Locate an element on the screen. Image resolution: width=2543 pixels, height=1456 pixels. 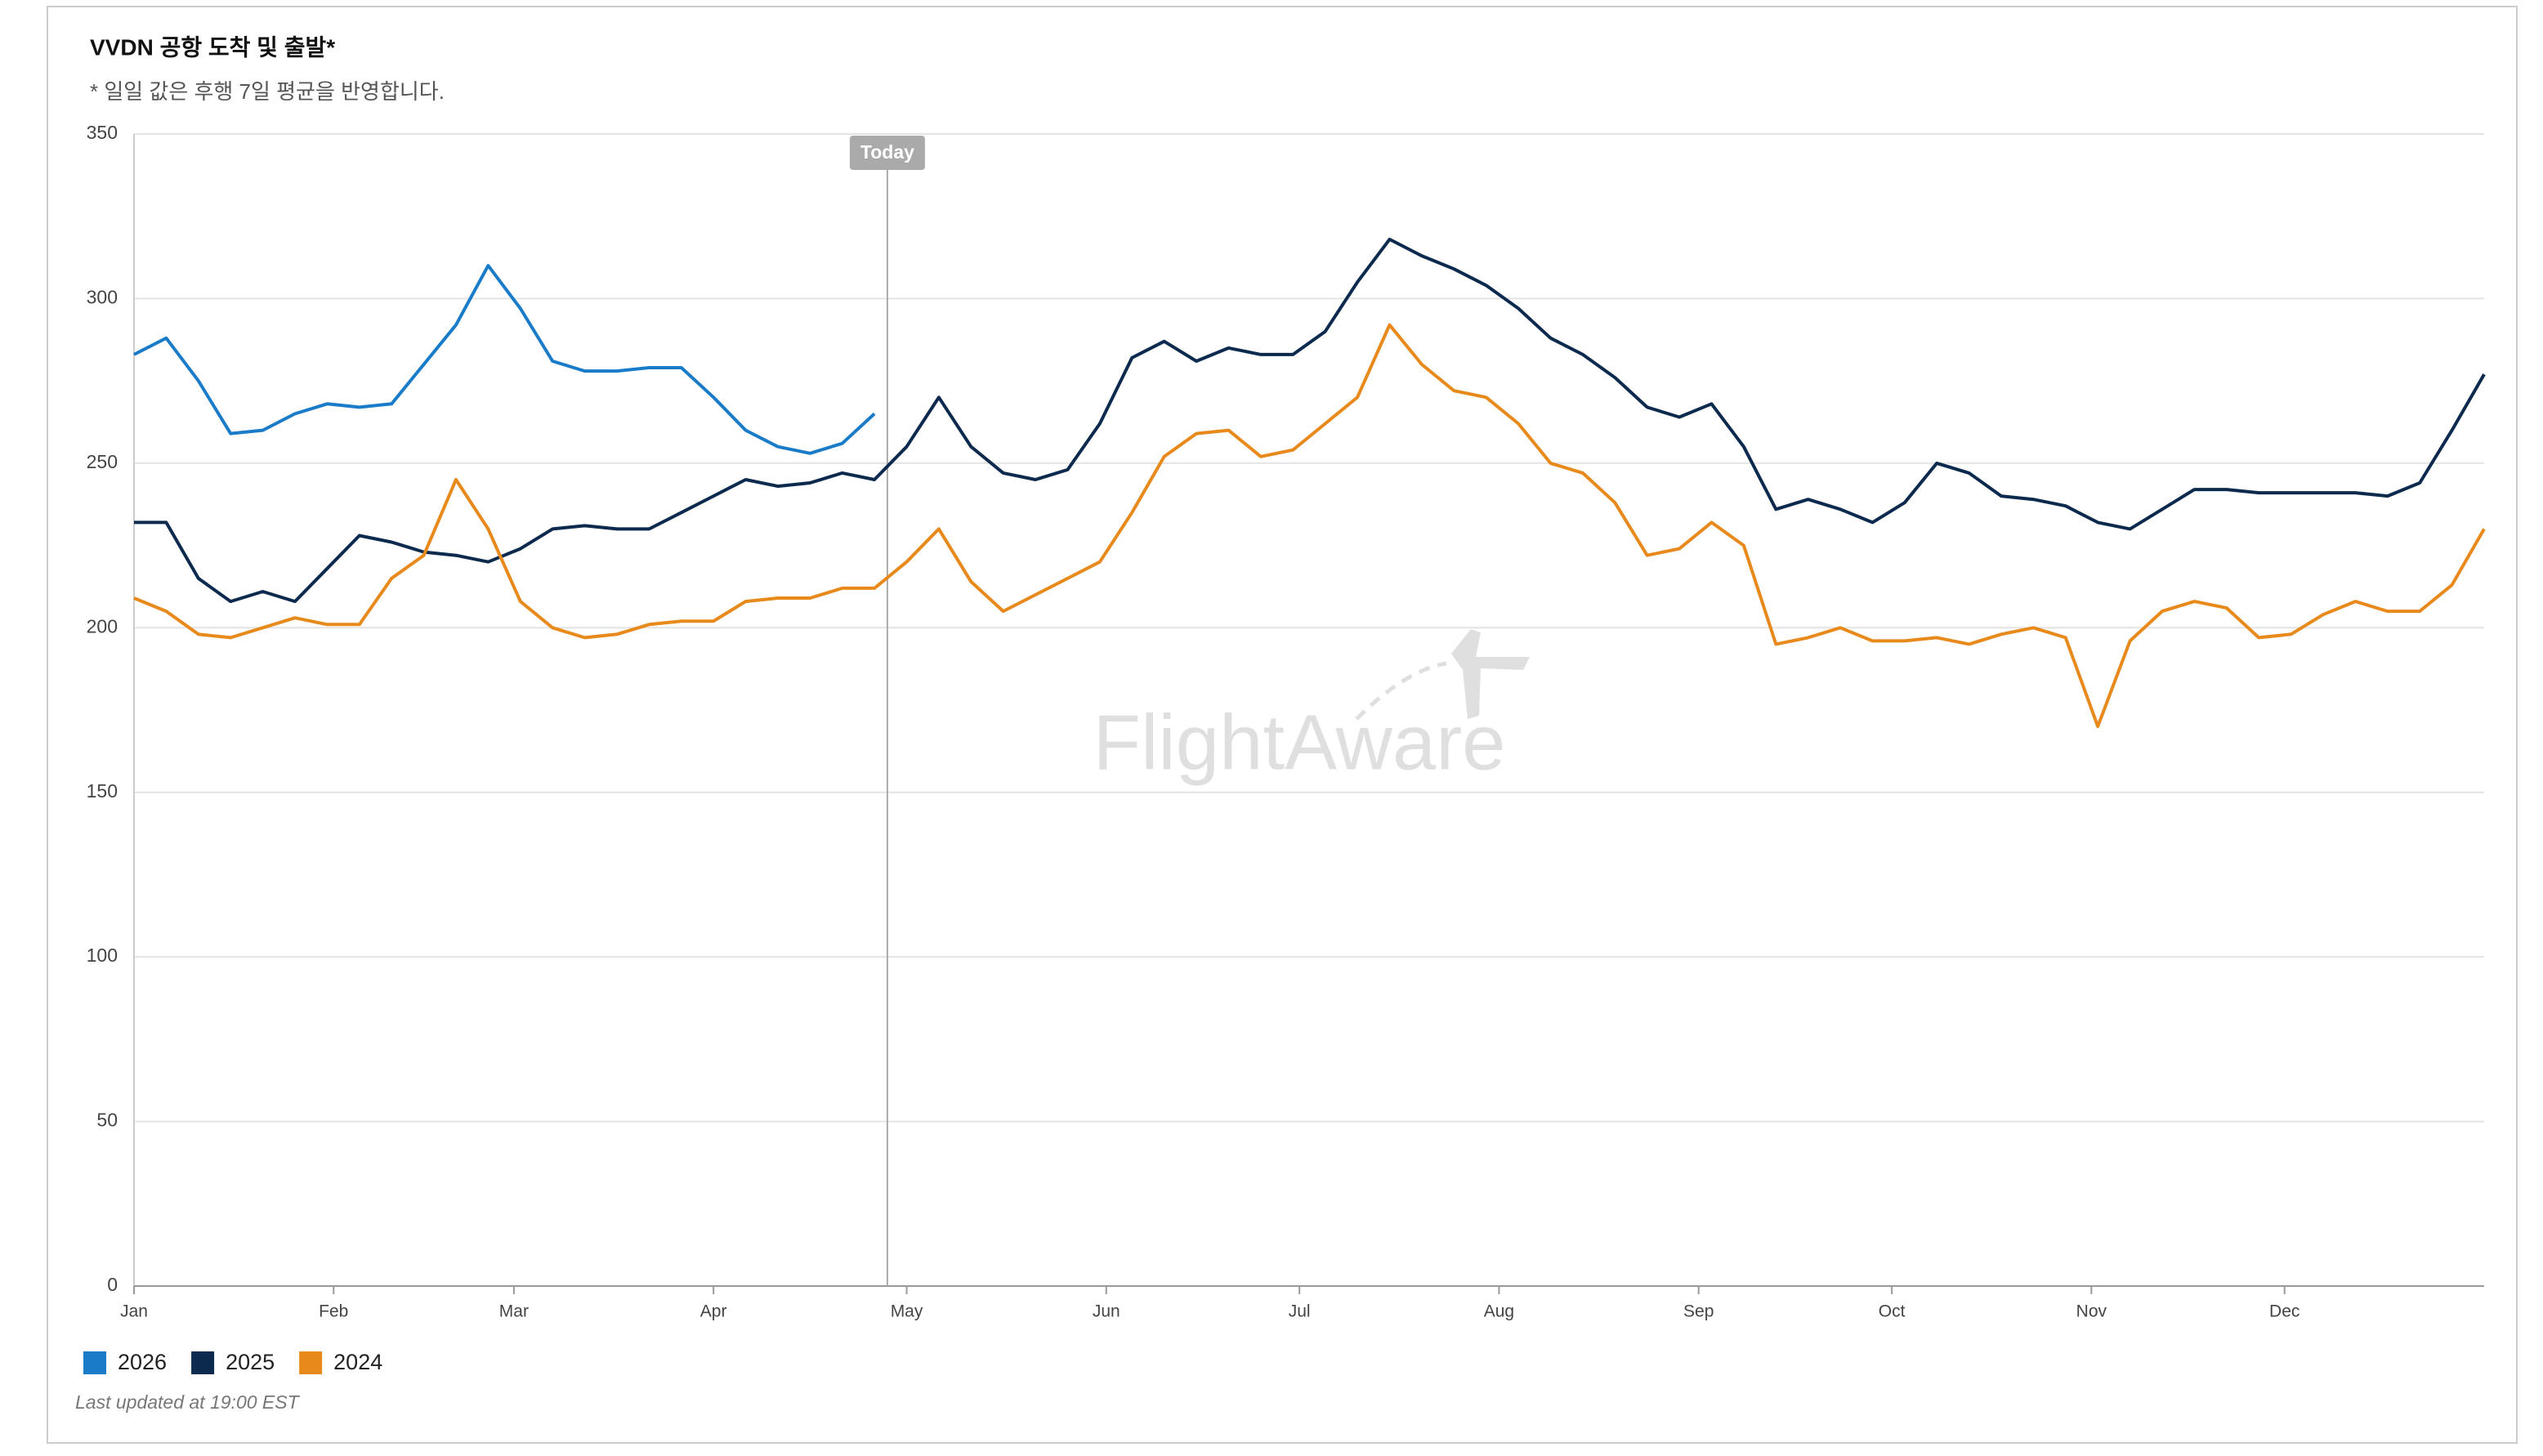
footnote: Last updated at 19:00 EST is located at coordinates (188, 1402).